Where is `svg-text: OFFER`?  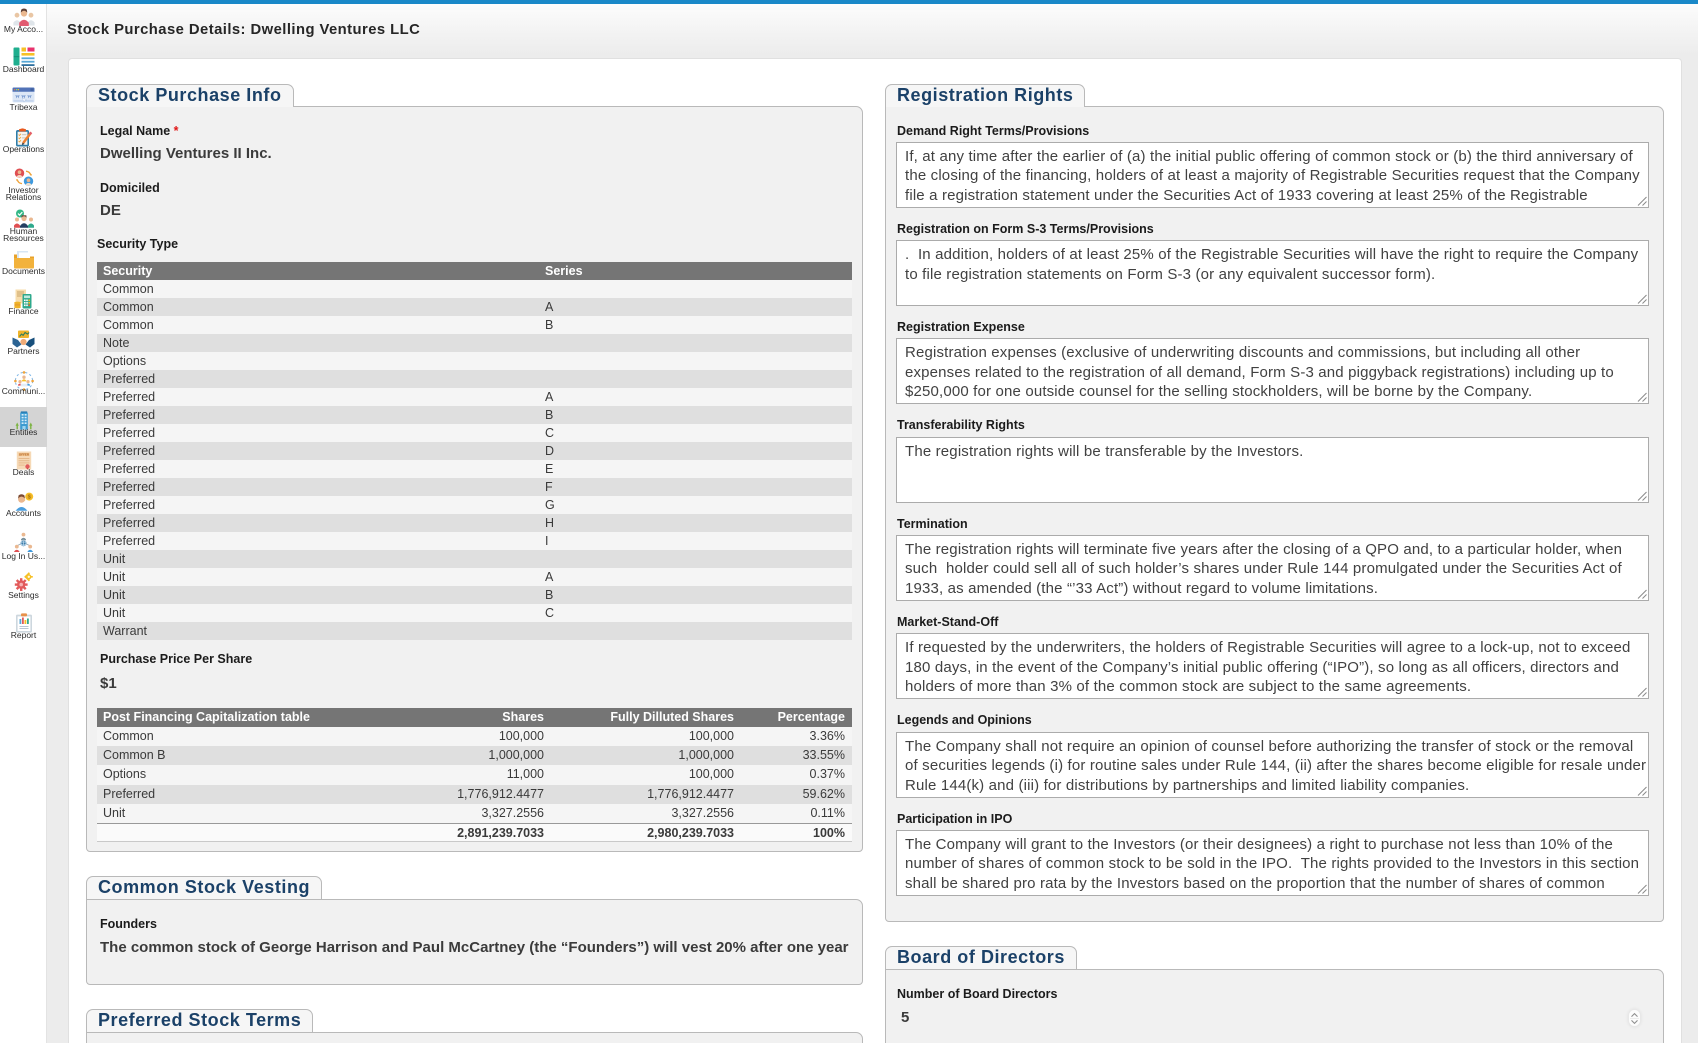 svg-text: OFFER is located at coordinates (23, 455).